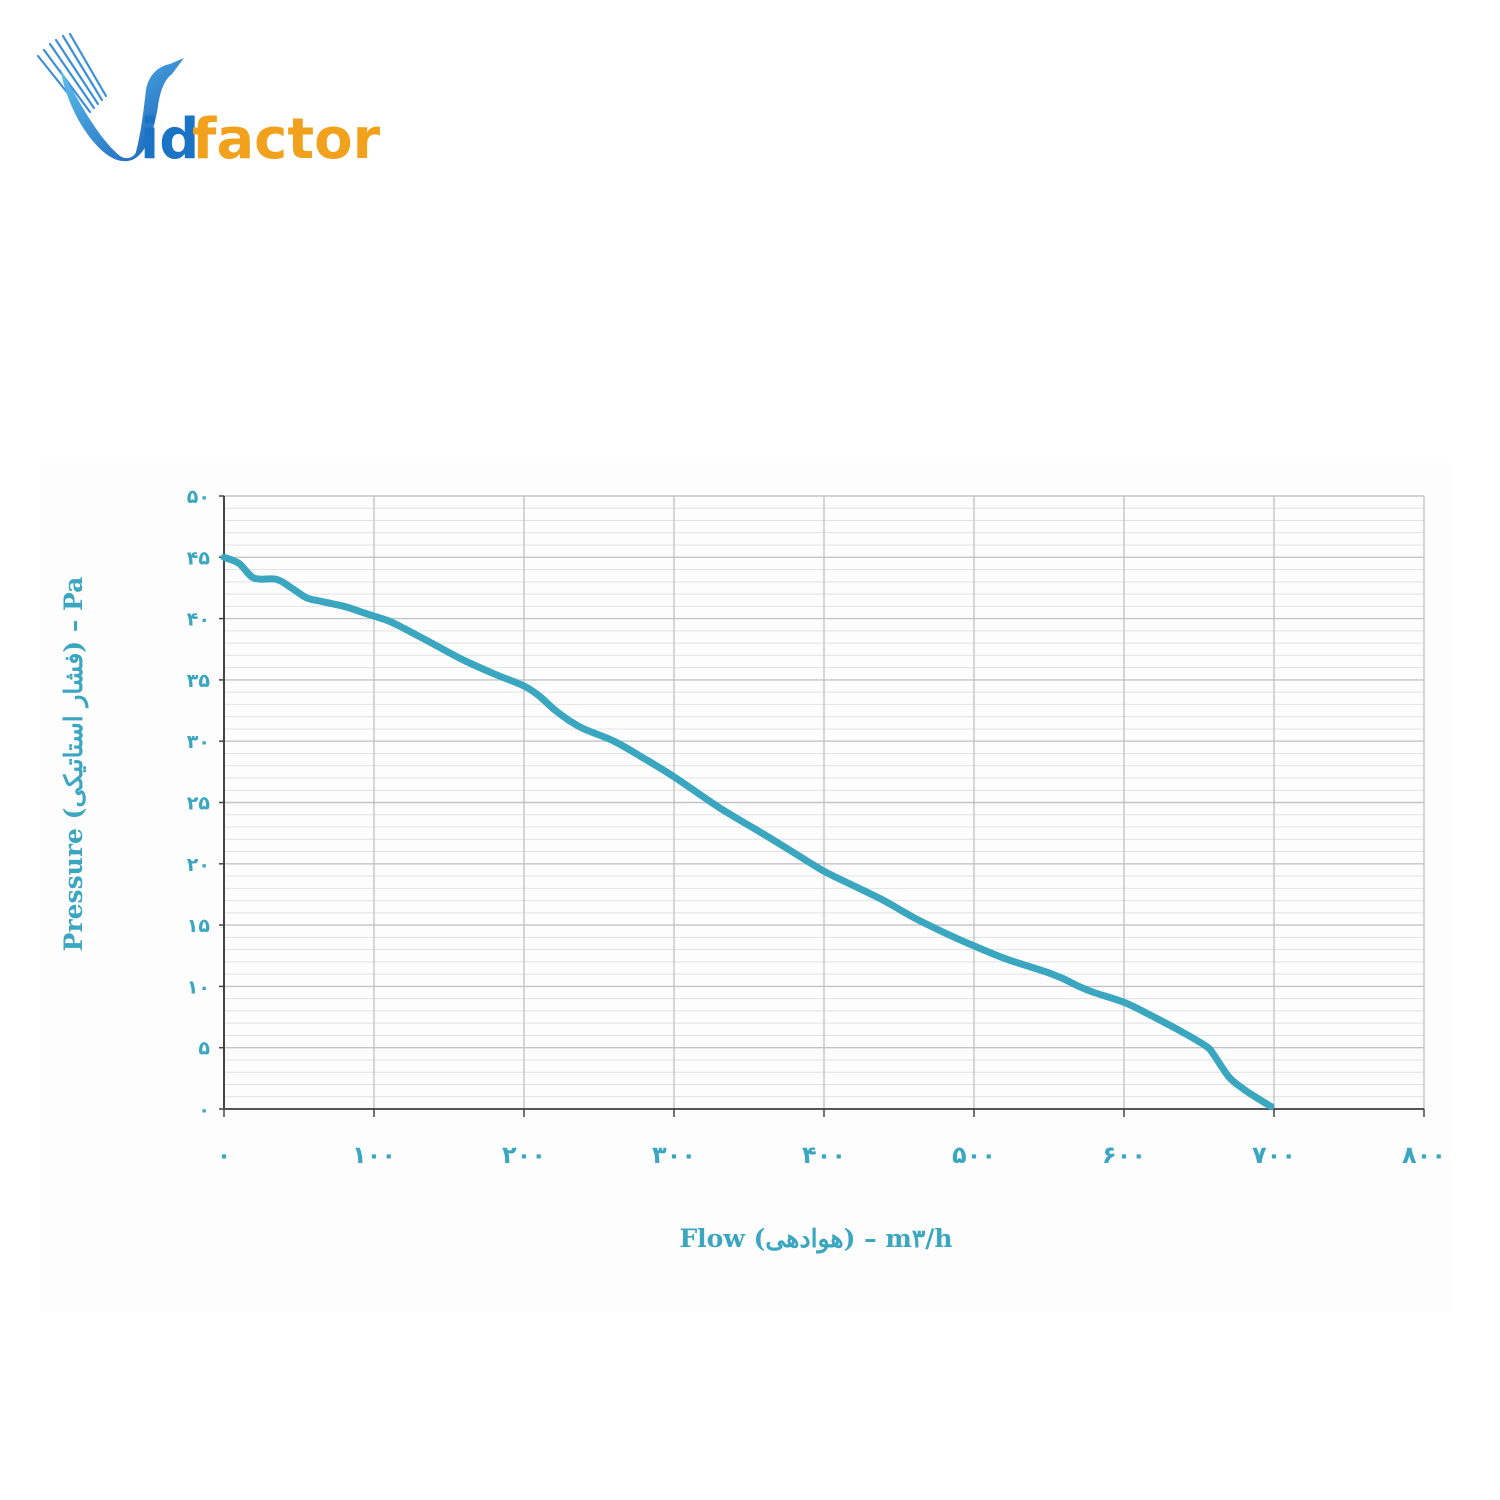 Image resolution: width=1500 pixels, height=1500 pixels. What do you see at coordinates (1124, 1155) in the screenshot?
I see `x-tick-label: ۶۰۰` at bounding box center [1124, 1155].